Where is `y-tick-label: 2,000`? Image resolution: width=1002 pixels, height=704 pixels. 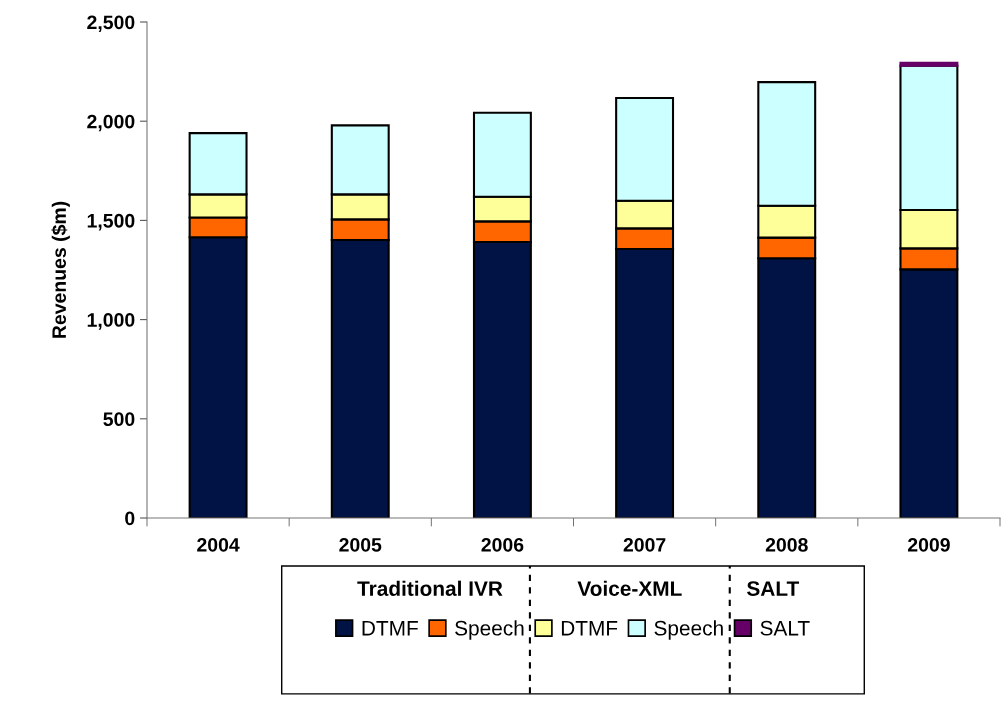 y-tick-label: 2,000 is located at coordinates (111, 123).